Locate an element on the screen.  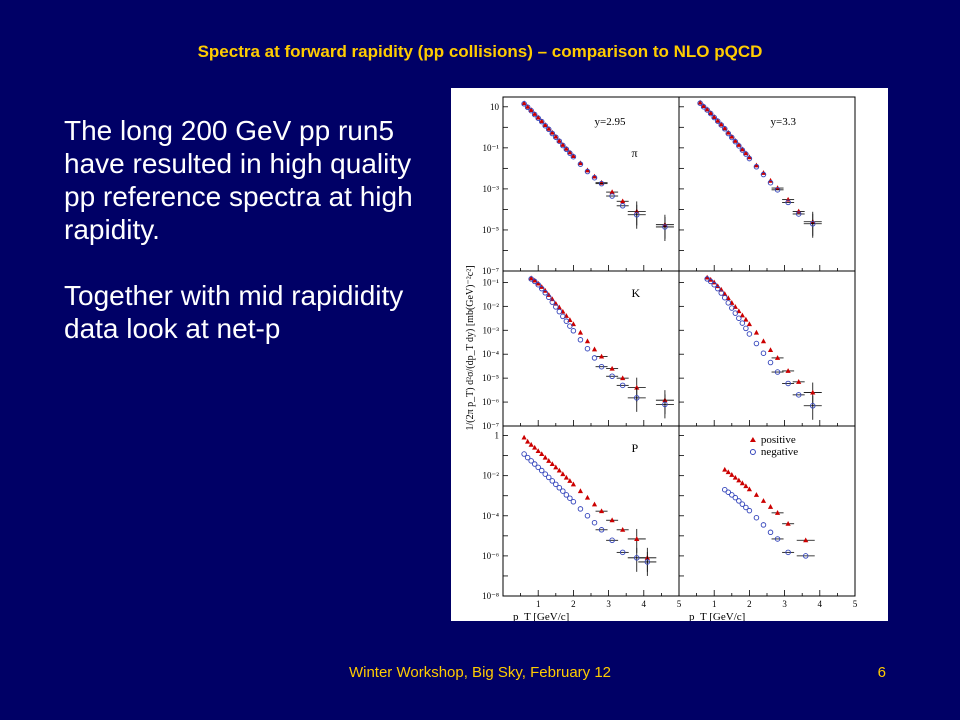
legend-negative-label: negative is located at coordinates (779, 452).